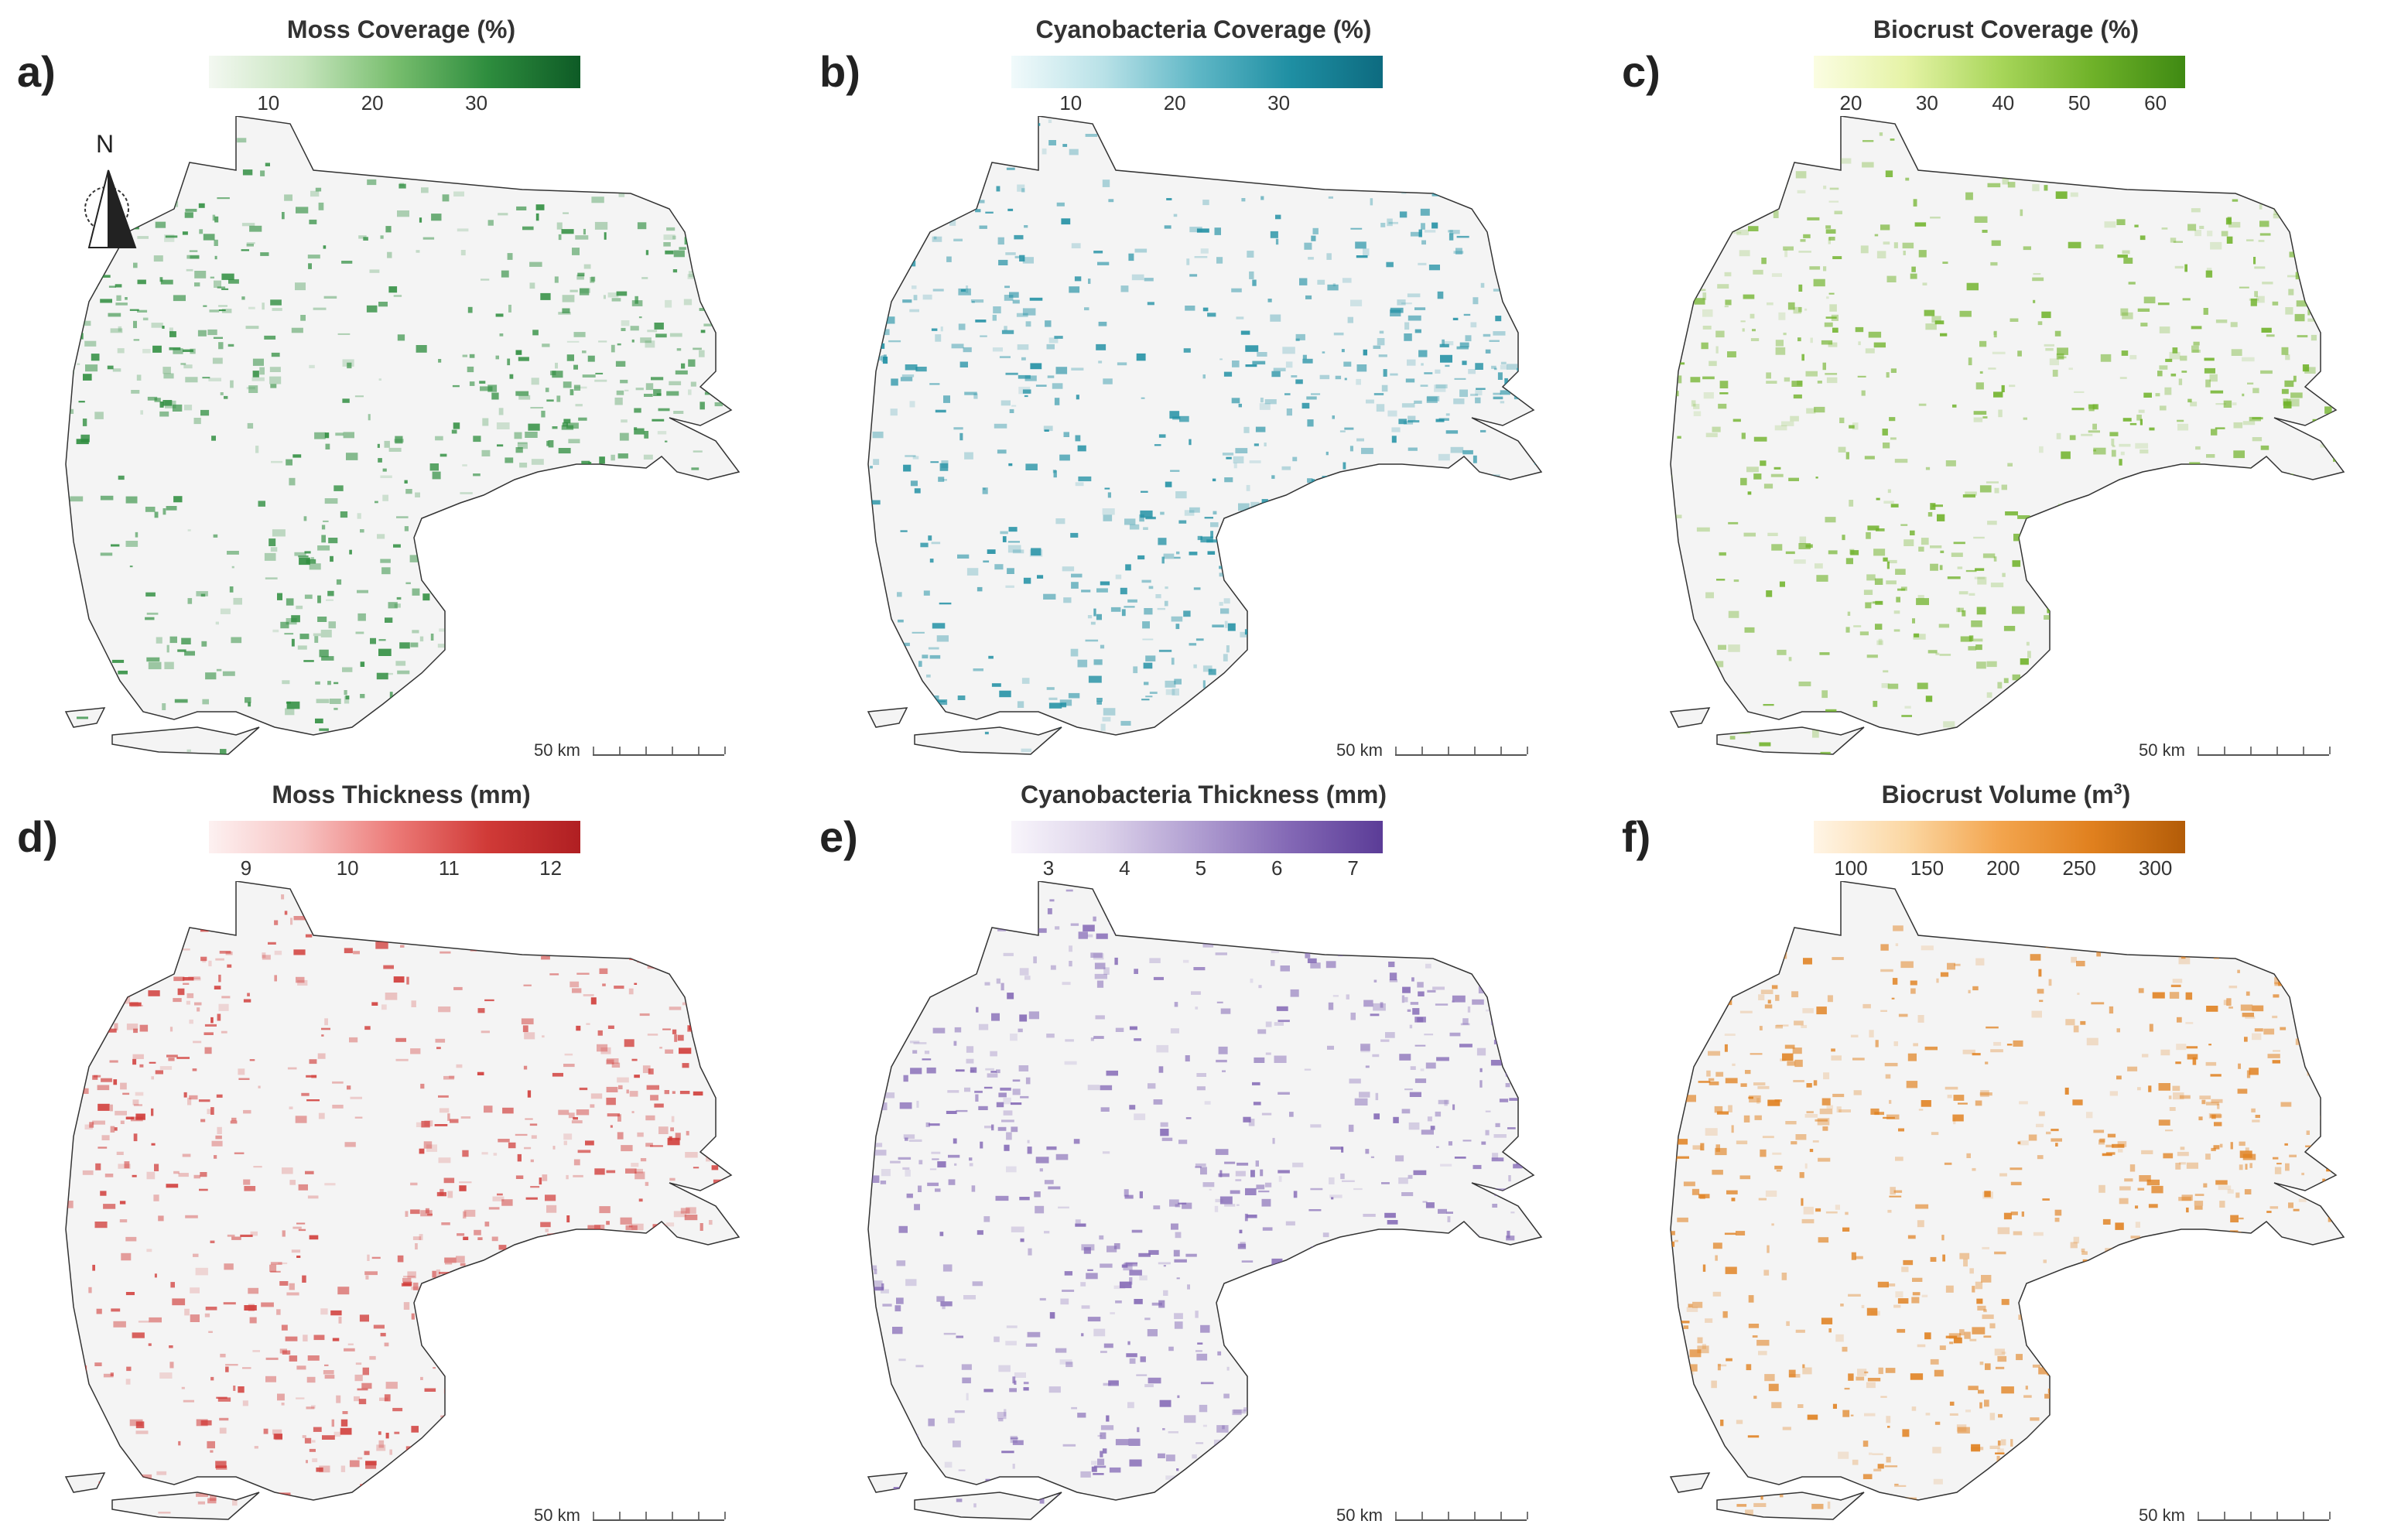 Image resolution: width=2408 pixels, height=1531 pixels. What do you see at coordinates (1124, 868) in the screenshot?
I see `legend-tick-label: 4` at bounding box center [1124, 868].